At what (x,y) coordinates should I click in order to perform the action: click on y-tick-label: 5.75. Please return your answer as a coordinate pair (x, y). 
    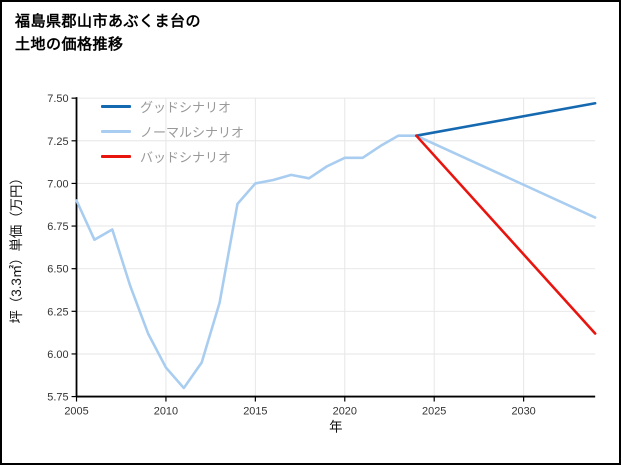
    Looking at the image, I should click on (57, 398).